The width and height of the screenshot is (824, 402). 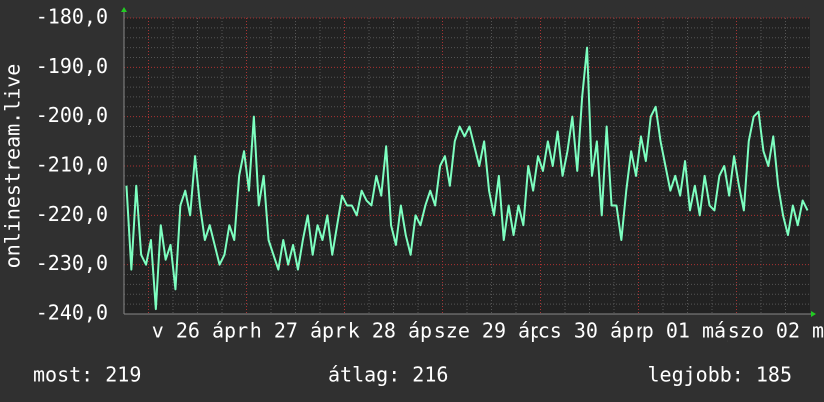 I want to click on x-tick-label: v 26 ápr, so click(x=200, y=331).